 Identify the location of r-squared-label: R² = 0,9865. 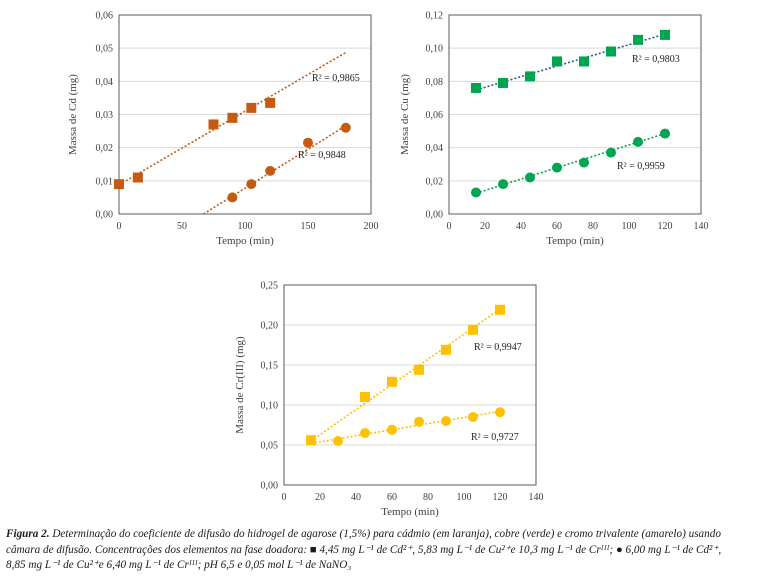
(336, 78).